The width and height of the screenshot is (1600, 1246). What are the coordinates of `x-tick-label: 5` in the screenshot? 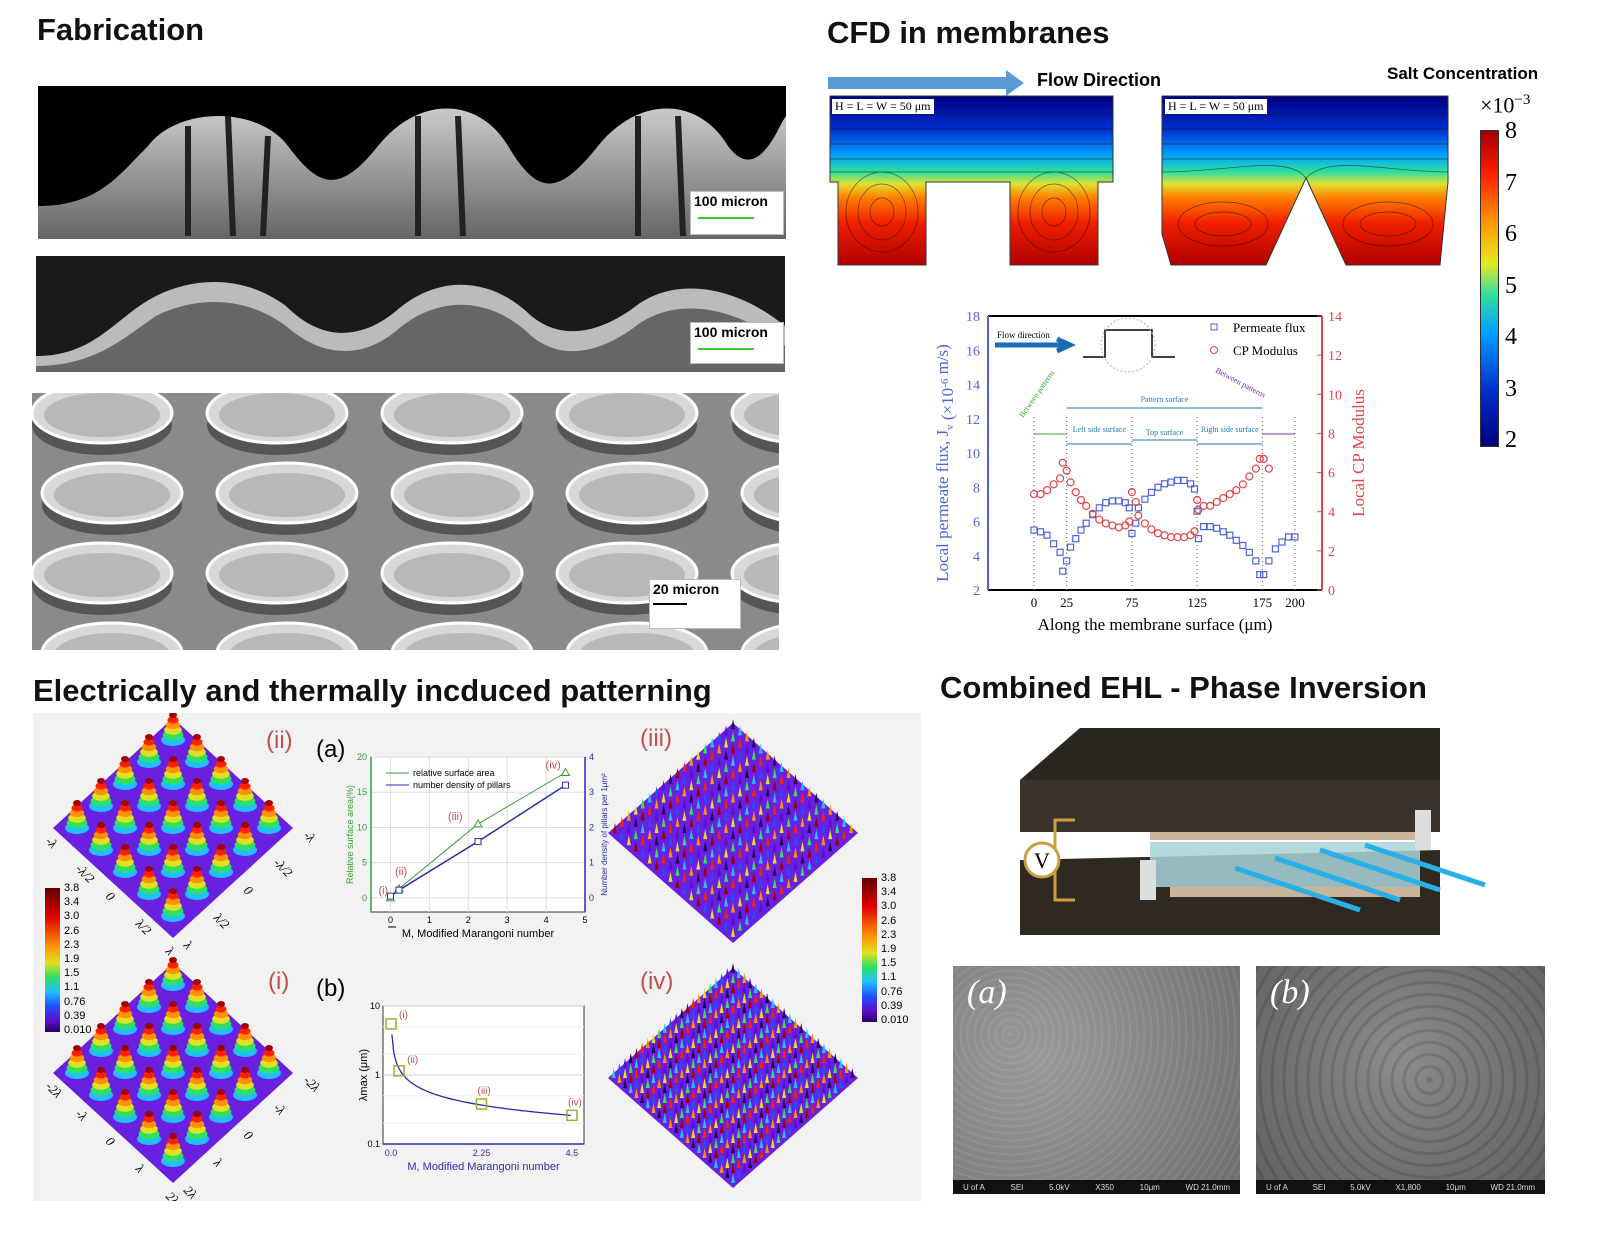 It's located at (584, 920).